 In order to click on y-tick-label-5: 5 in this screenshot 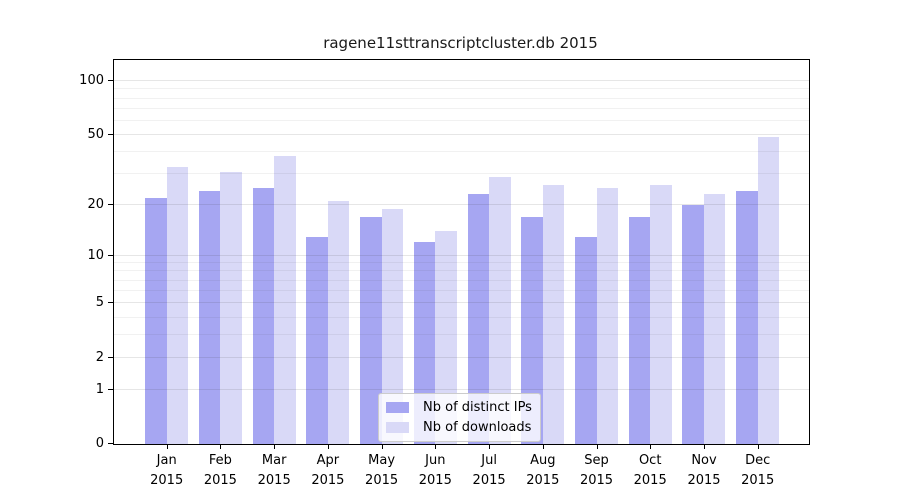, I will do `click(99, 303)`.